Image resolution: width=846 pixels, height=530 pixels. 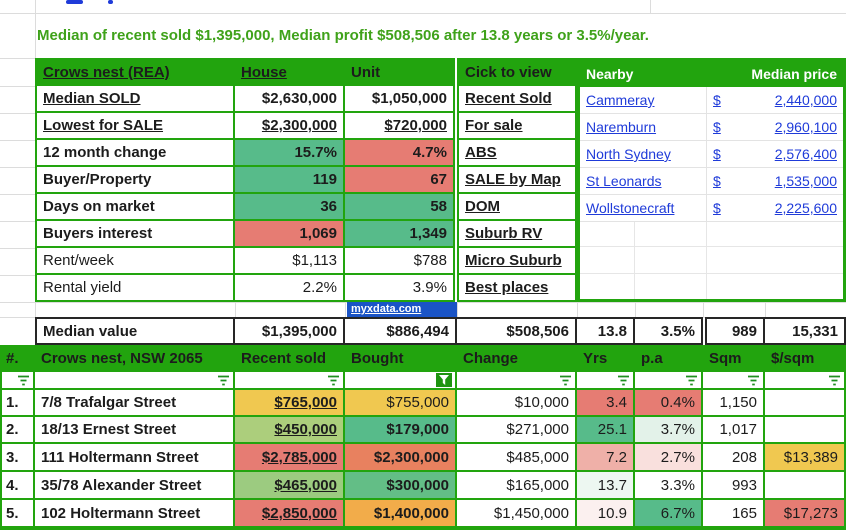 What do you see at coordinates (669, 458) in the screenshot?
I see `pa-value: 2.7%` at bounding box center [669, 458].